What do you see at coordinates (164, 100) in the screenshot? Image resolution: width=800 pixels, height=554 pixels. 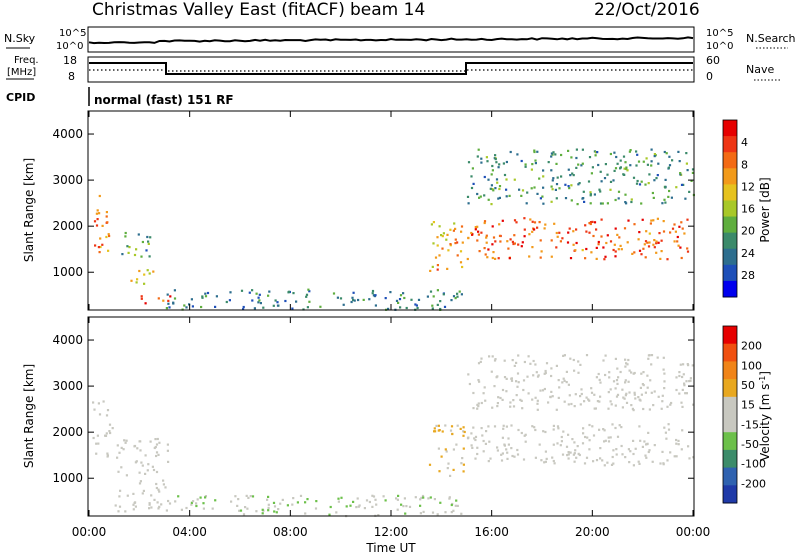 I see `cpid-program: normal (fast) 151 RF` at bounding box center [164, 100].